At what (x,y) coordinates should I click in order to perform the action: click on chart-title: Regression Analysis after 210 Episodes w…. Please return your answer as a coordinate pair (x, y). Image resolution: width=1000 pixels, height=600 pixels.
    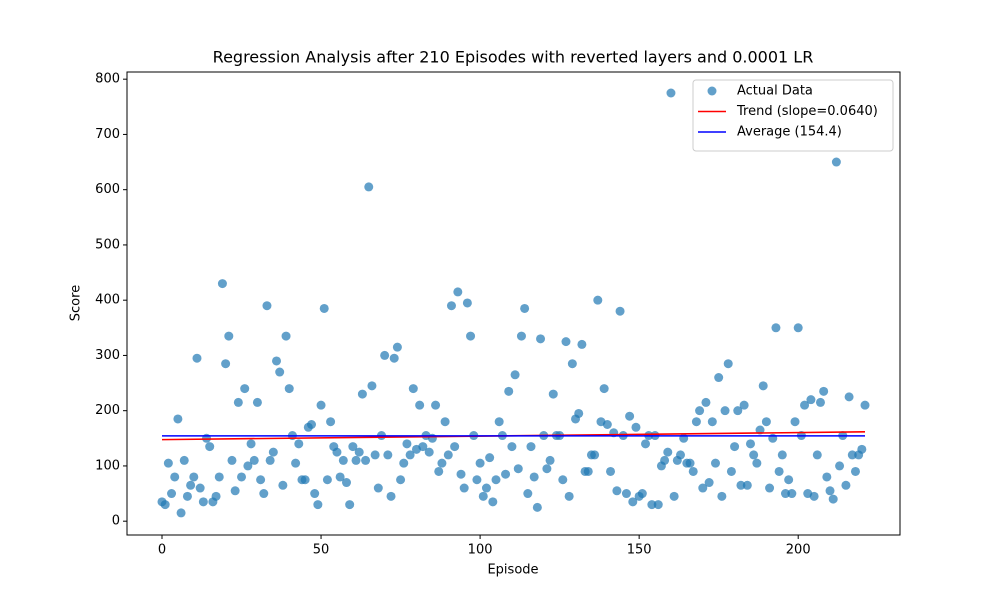
    Looking at the image, I should click on (513, 57).